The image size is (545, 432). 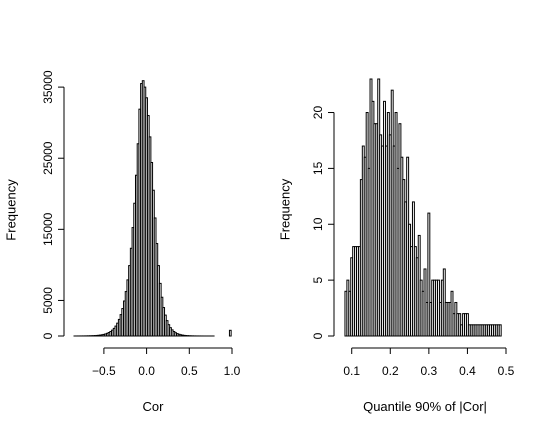 What do you see at coordinates (154, 406) in the screenshot?
I see `left-x-axis-label: Cor` at bounding box center [154, 406].